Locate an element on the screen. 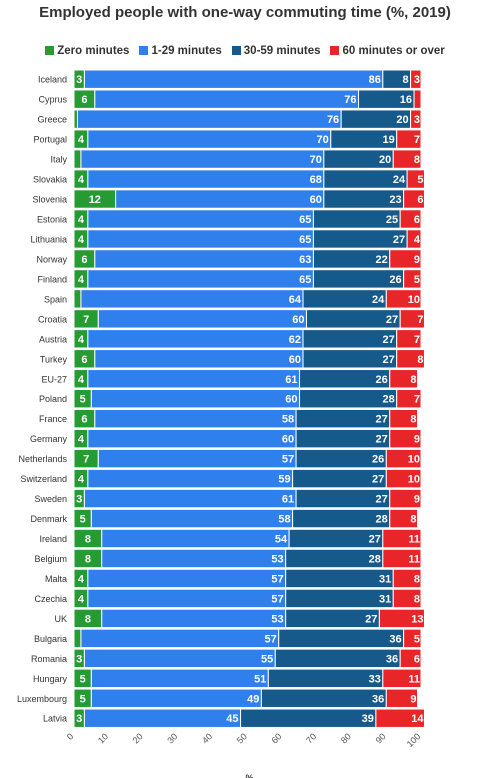 The image size is (490, 778). category-label: Spain is located at coordinates (55, 299).